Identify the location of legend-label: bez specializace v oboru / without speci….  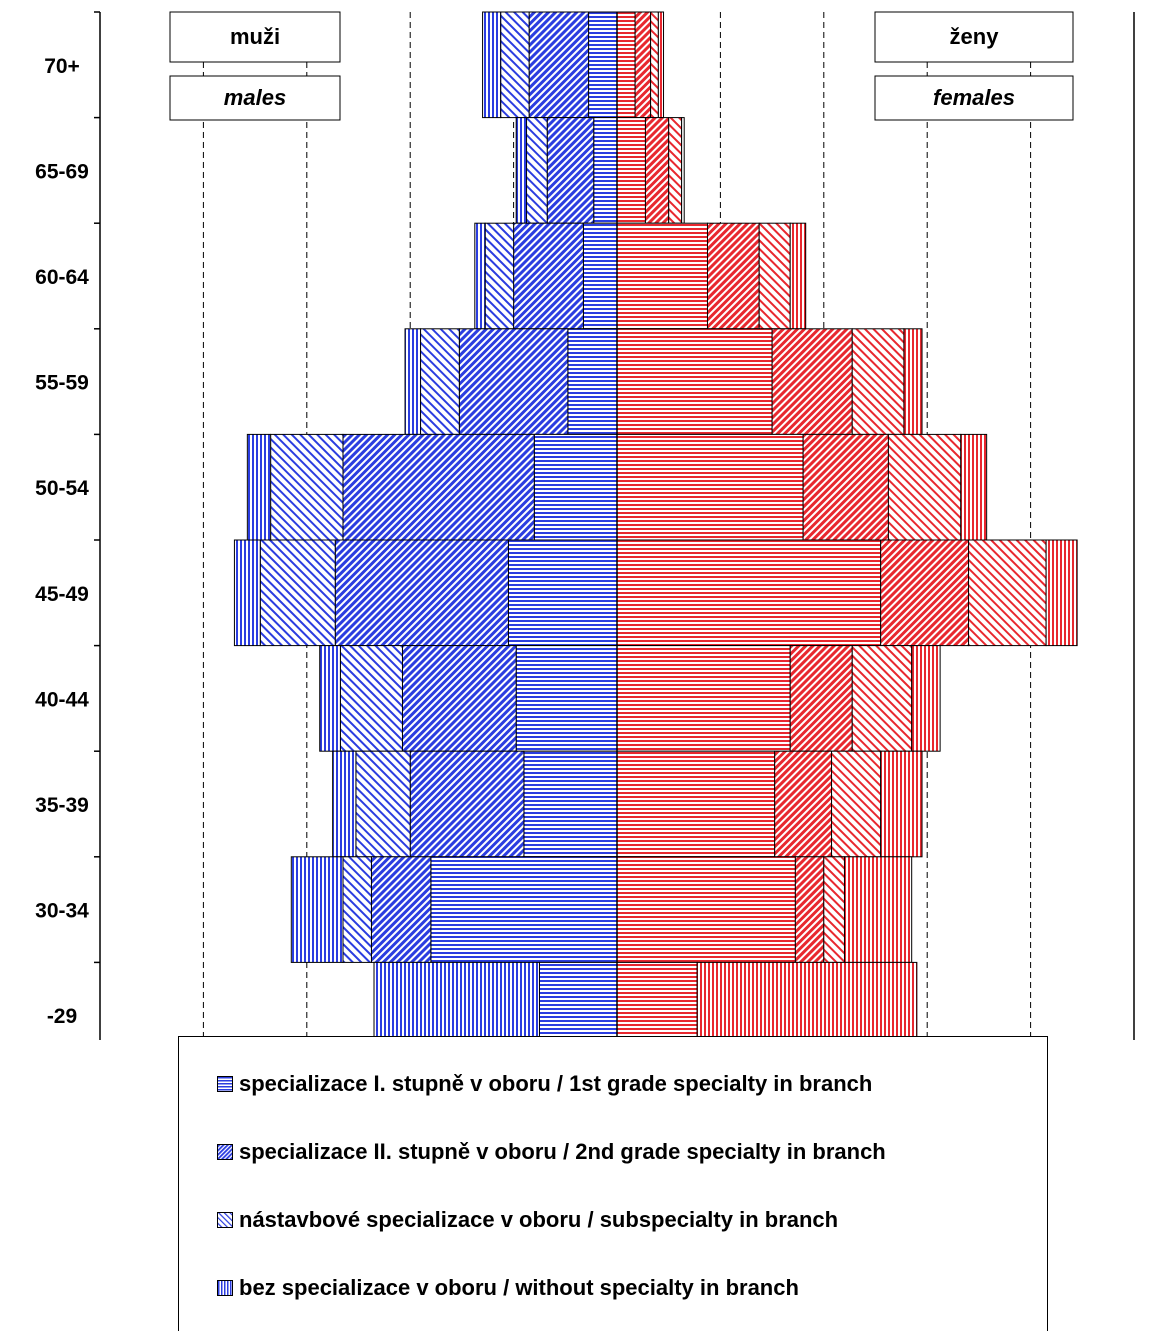
(519, 1287).